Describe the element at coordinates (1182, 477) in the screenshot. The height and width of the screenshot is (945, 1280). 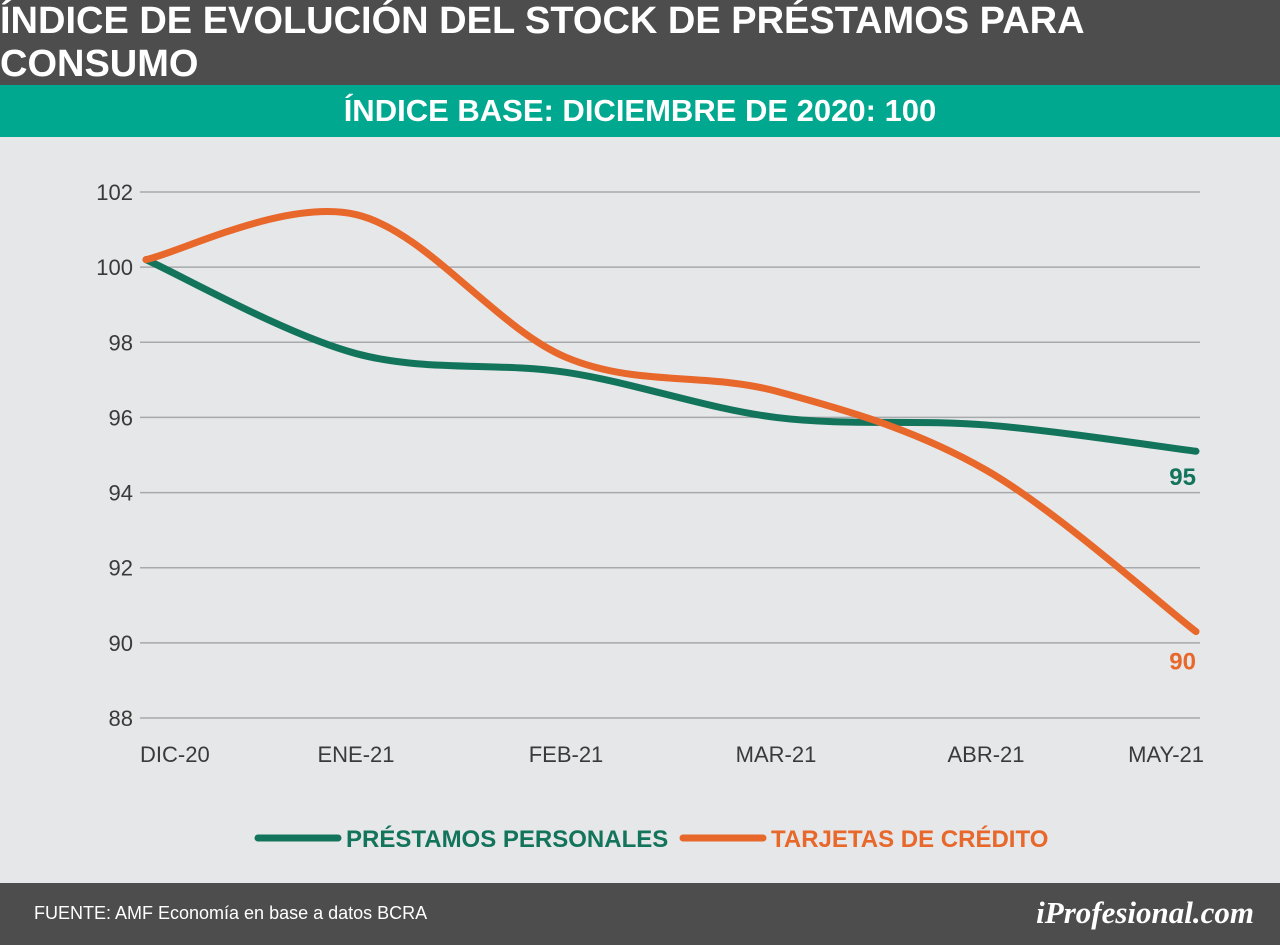
I see `end-label-prestamos-personales: 95` at that location.